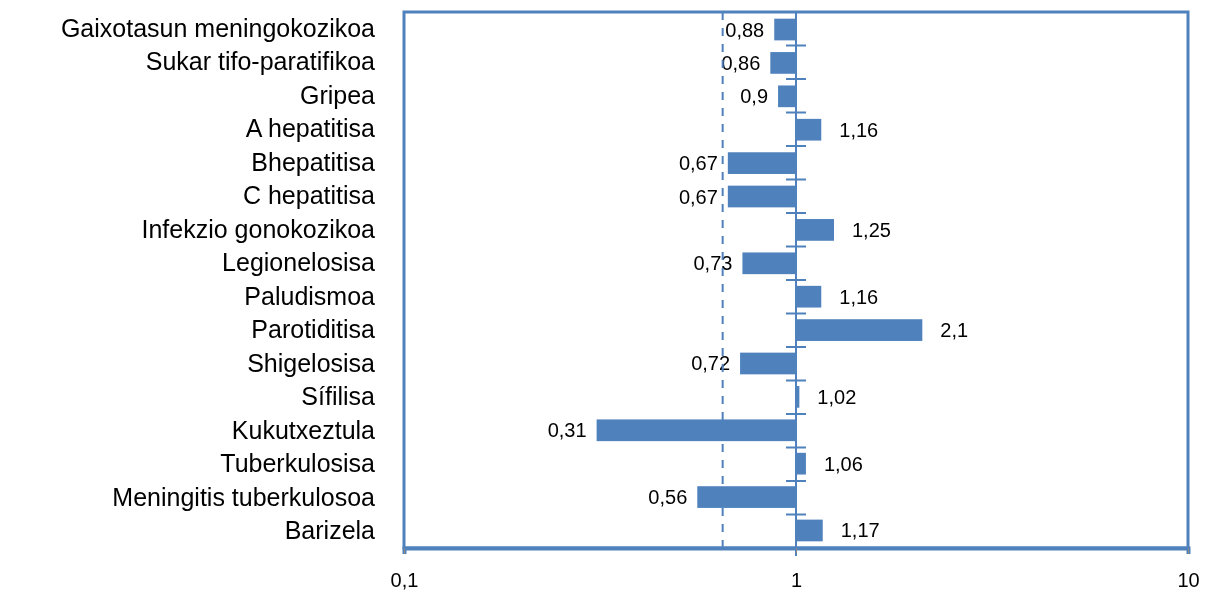 Image resolution: width=1210 pixels, height=597 pixels. I want to click on y-tick-label: Sukar tifo-paratifikoa, so click(260, 61).